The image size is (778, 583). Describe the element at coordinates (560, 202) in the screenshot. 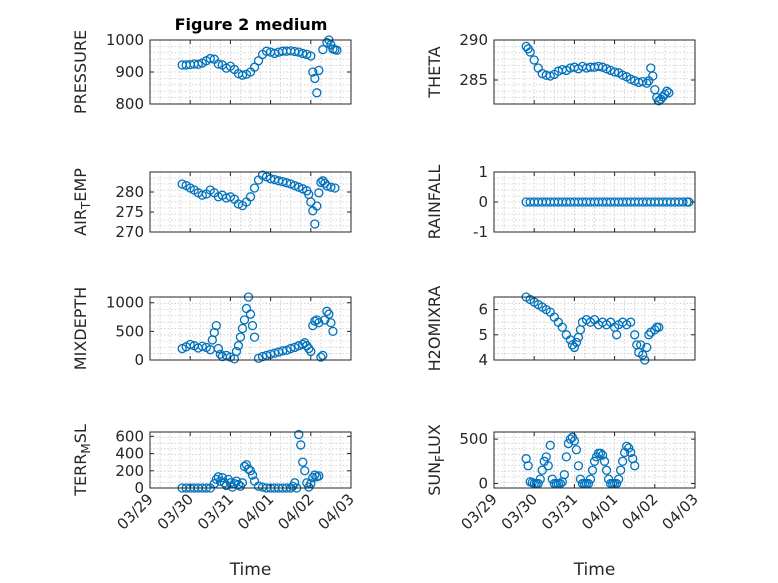

I see `axes-rainfall: -1 0 1 RAINFALL` at that location.